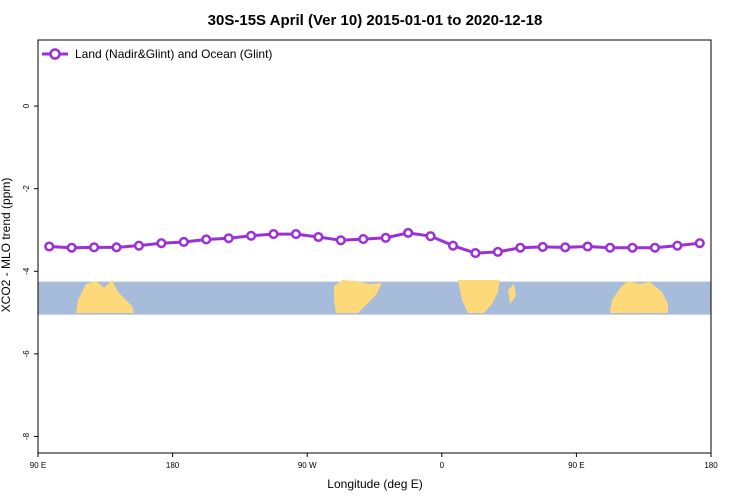  I want to click on series-layer, so click(374, 243).